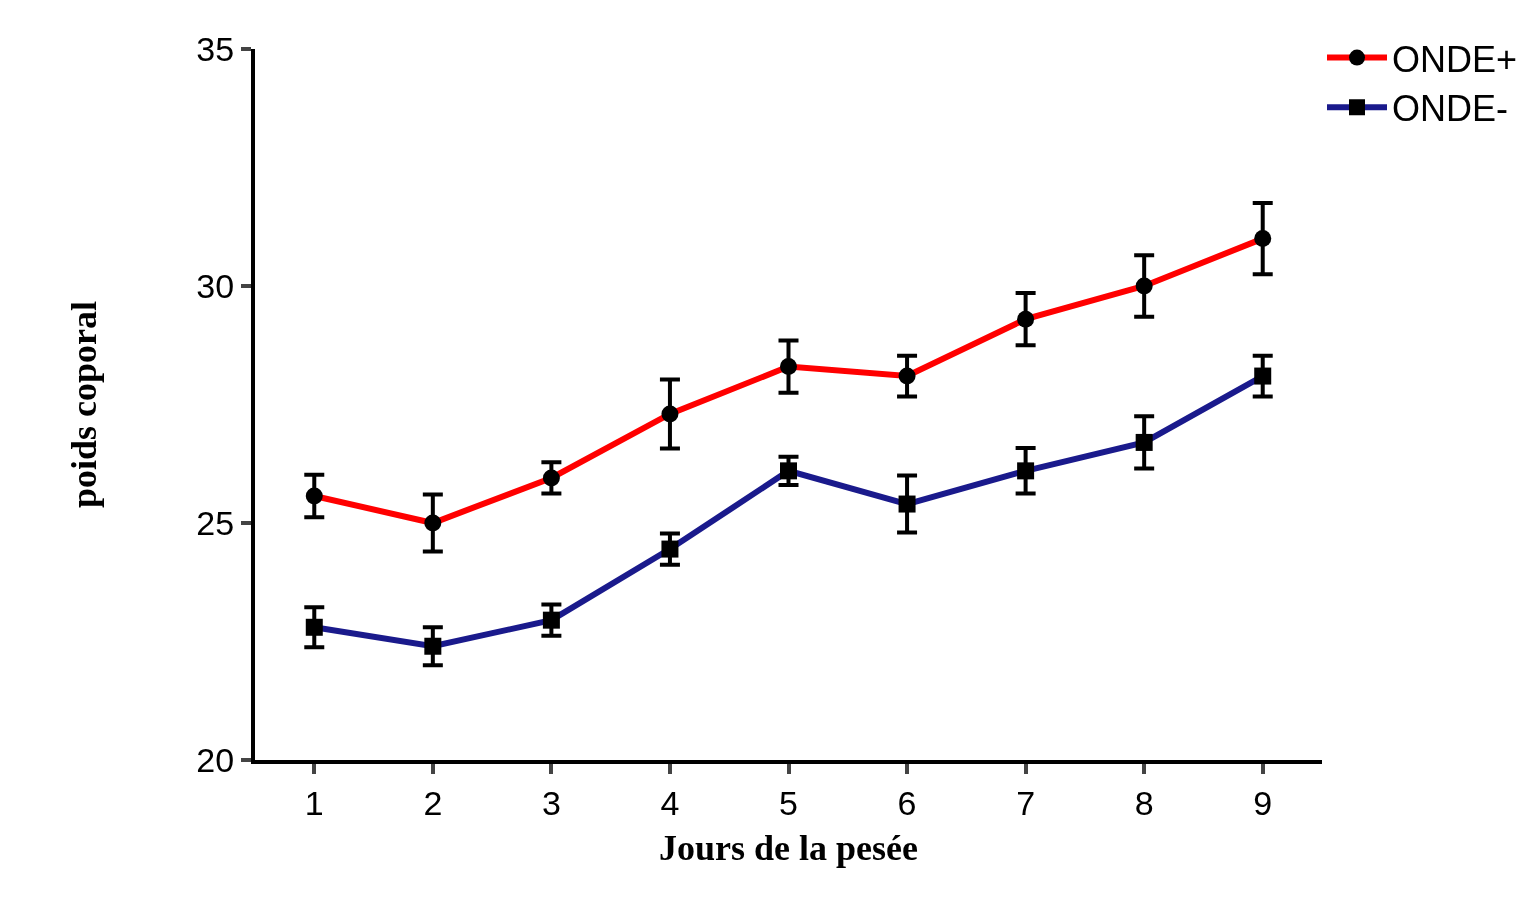  I want to click on x-tick-label: 4, so click(670, 802).